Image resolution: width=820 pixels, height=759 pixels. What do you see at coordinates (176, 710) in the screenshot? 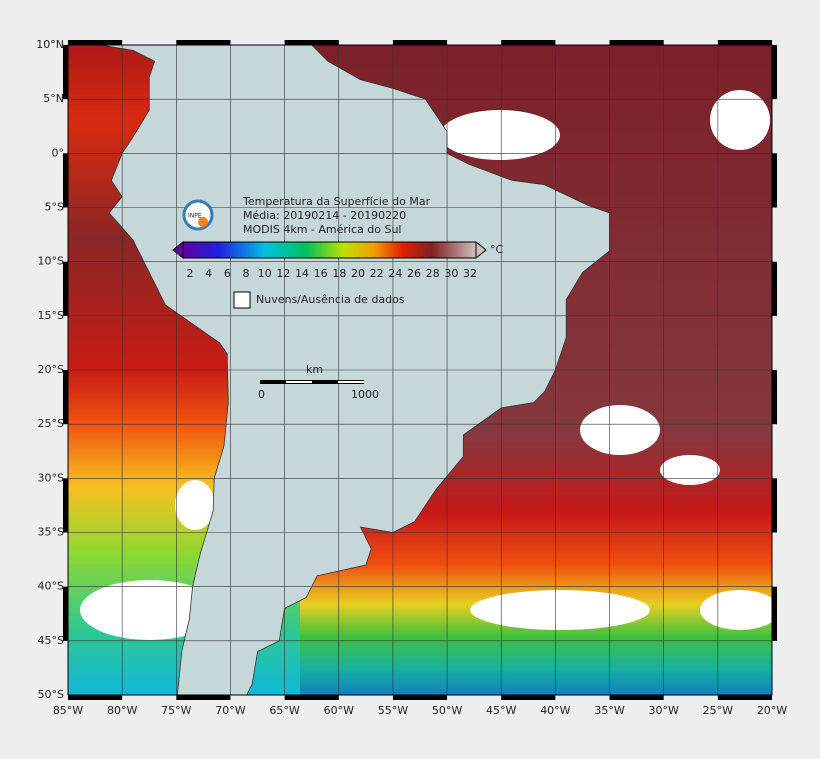
I see `lon-label: 75°W` at bounding box center [176, 710].